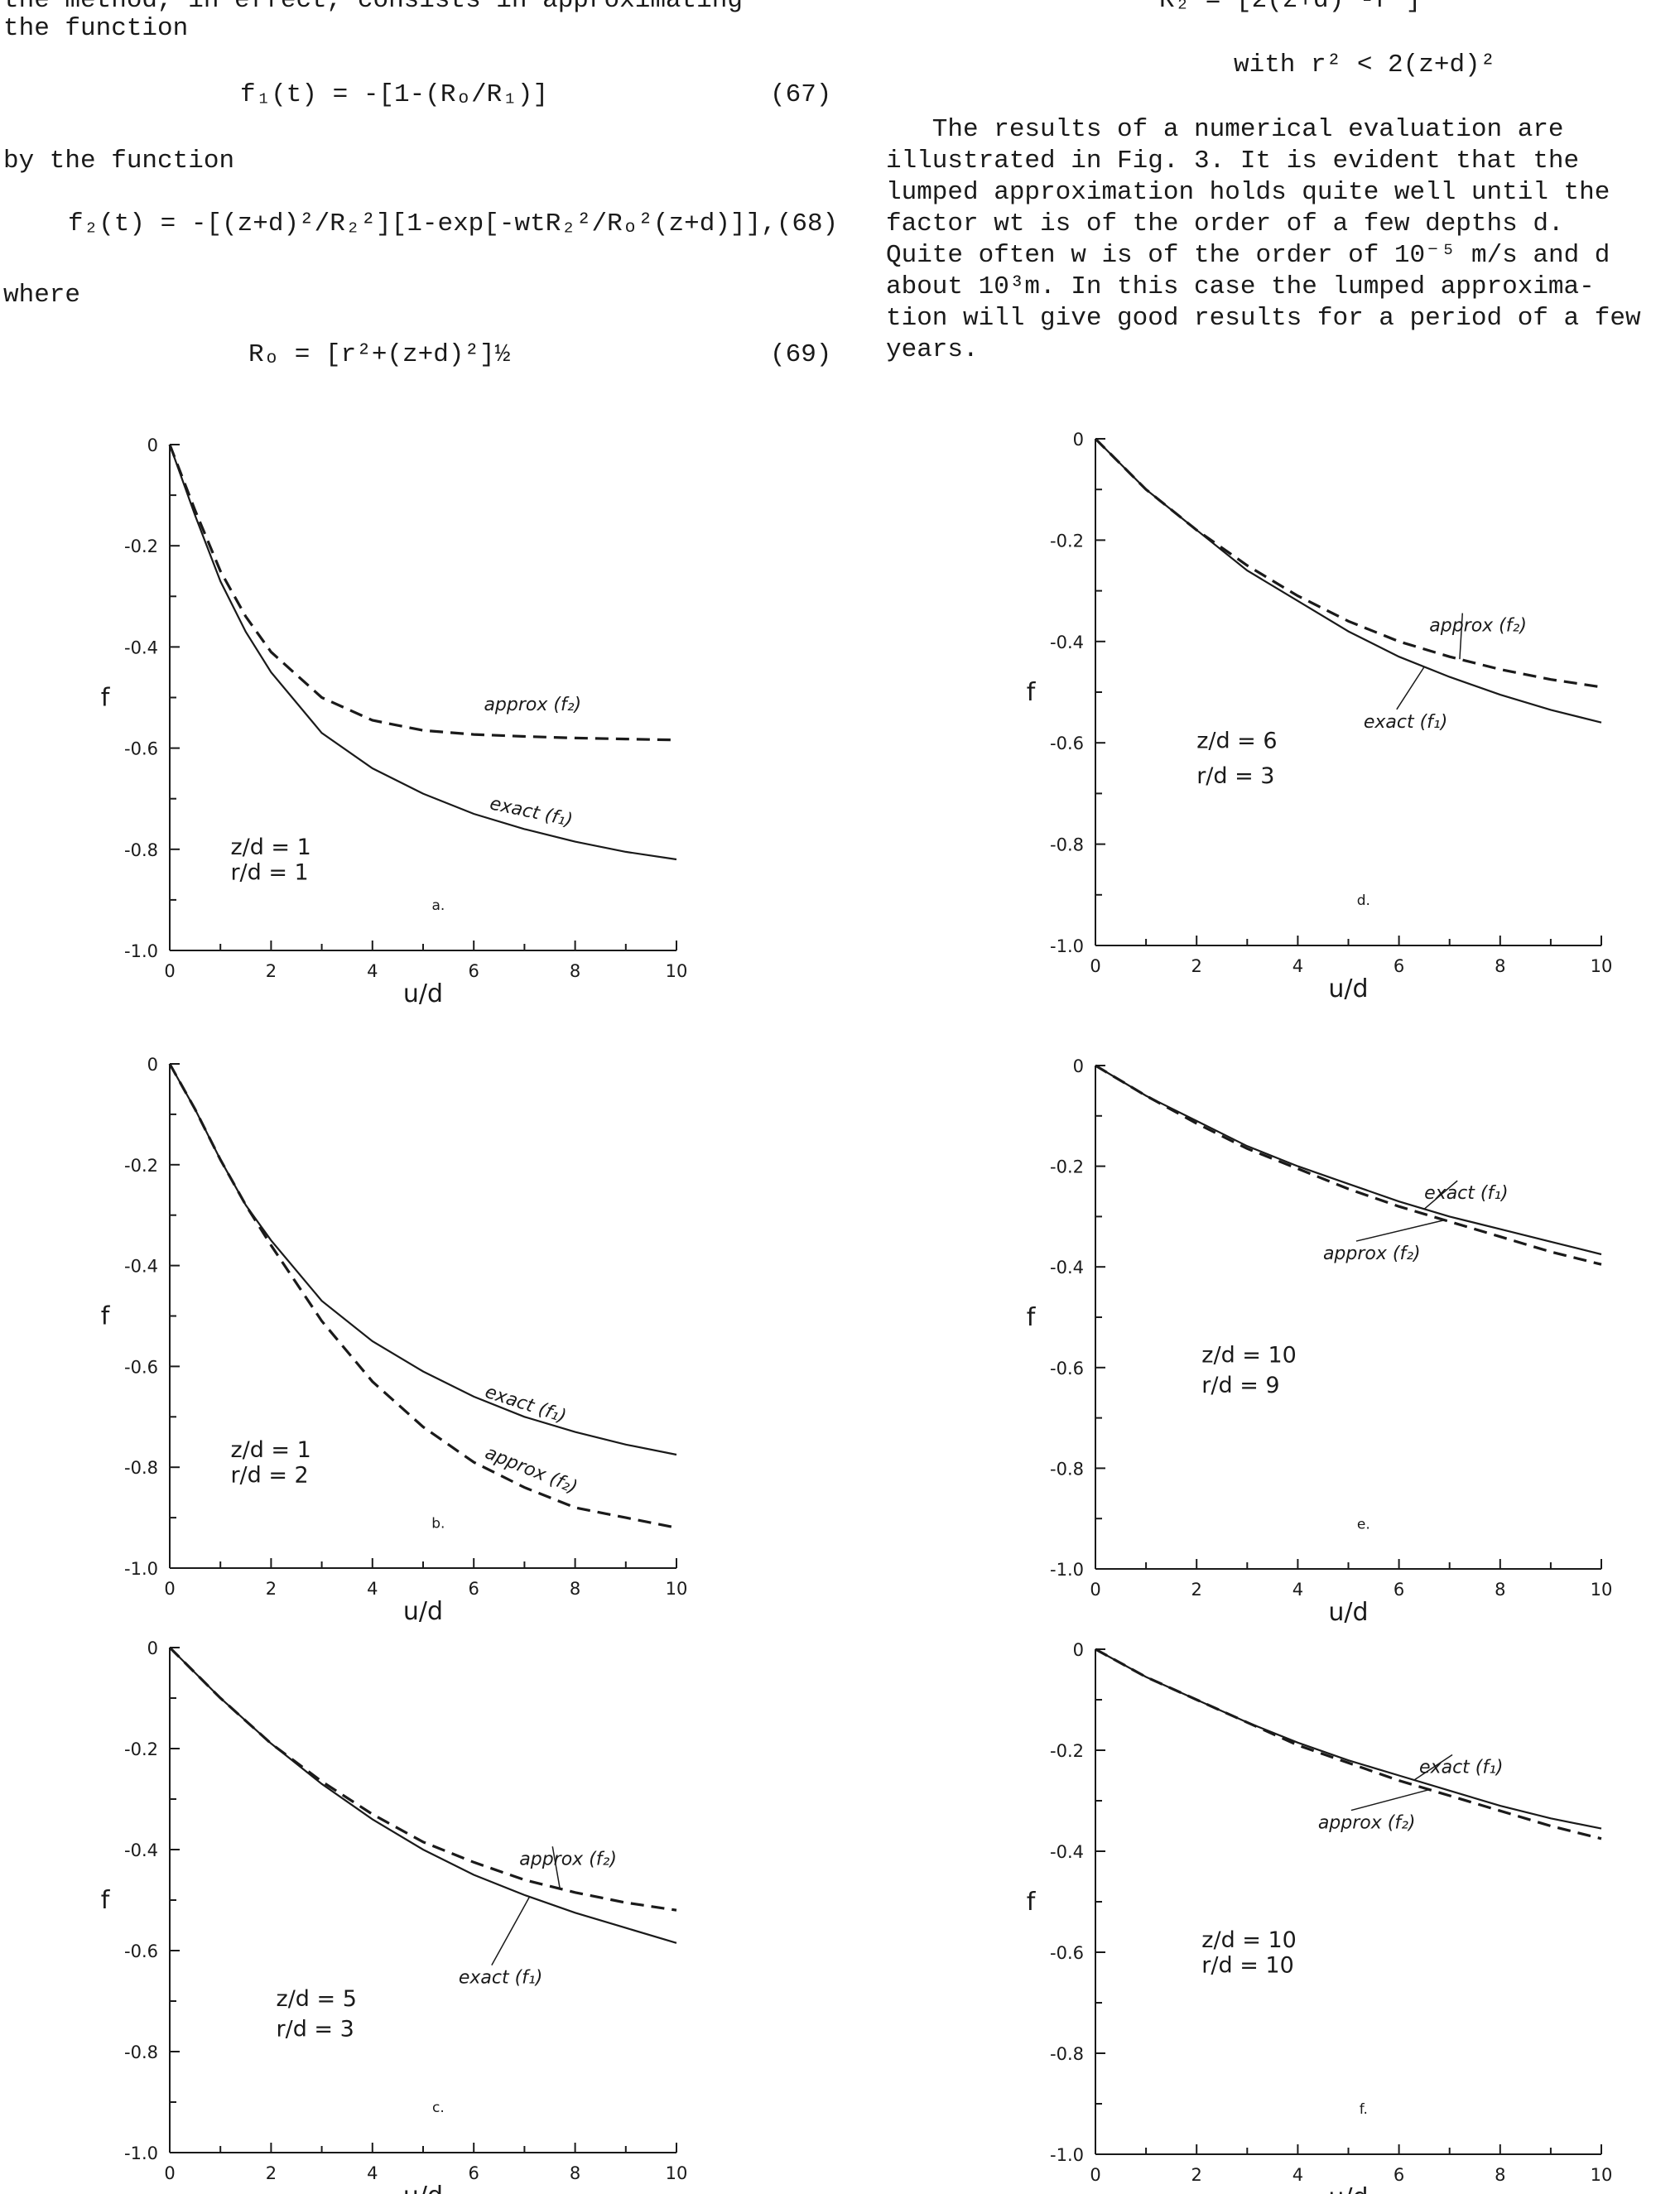 The width and height of the screenshot is (1680, 2194). What do you see at coordinates (269, 1475) in the screenshot?
I see `r-over-d-annotation: r/d = 2` at bounding box center [269, 1475].